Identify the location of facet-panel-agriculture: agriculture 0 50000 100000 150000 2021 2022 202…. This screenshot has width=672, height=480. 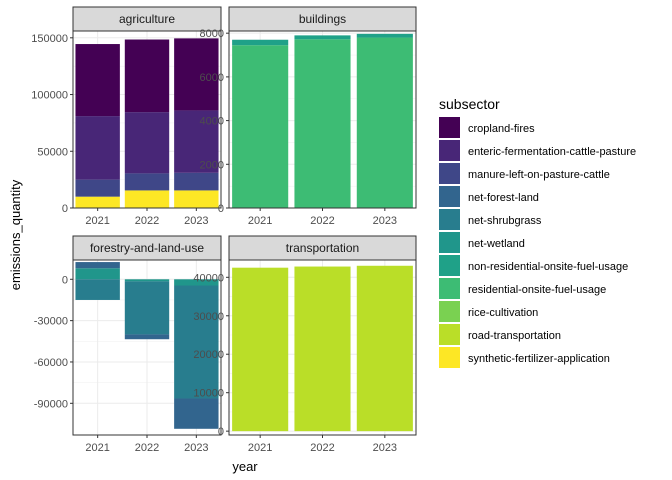
(126, 116).